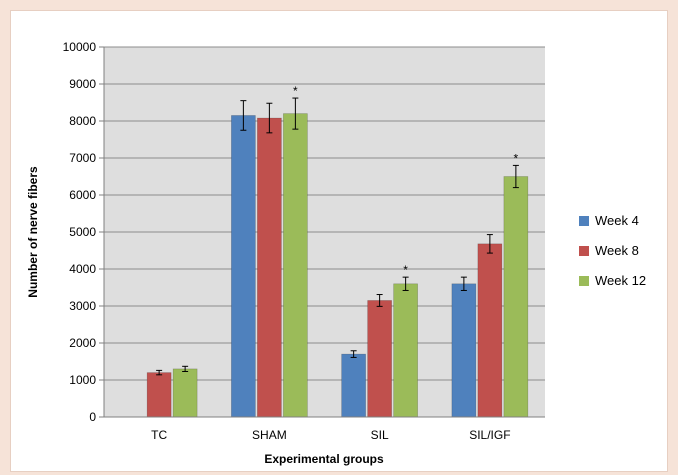 This screenshot has width=678, height=475. I want to click on x-tick-label: SIL/IGF, so click(489, 435).